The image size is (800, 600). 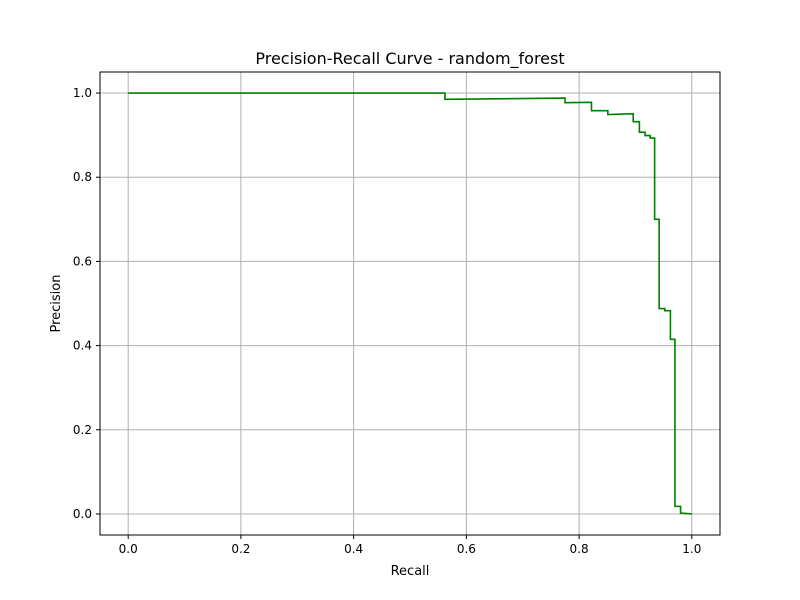 I want to click on x-tick-label: 0.0, so click(x=128, y=549).